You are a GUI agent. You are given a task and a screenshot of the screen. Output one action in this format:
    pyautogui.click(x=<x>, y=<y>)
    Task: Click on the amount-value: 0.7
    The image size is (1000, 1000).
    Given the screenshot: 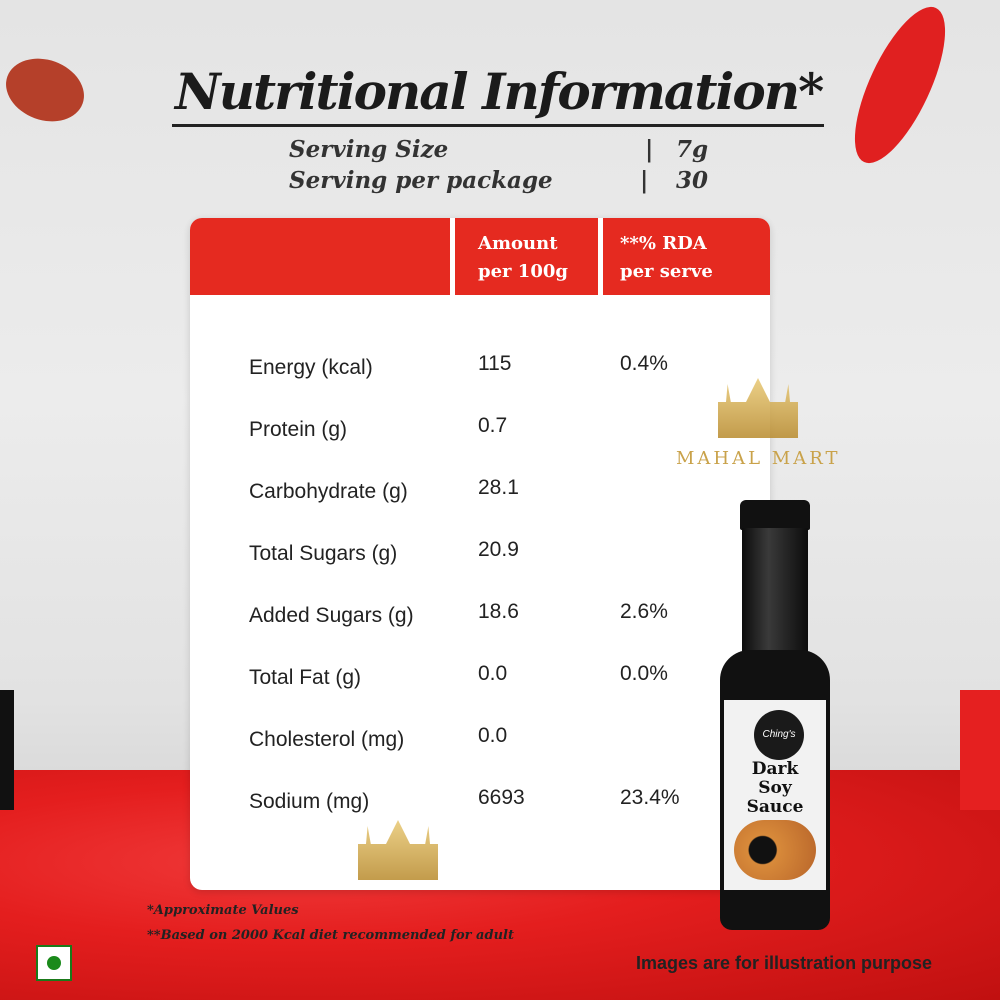 What is the action you would take?
    pyautogui.click(x=493, y=425)
    